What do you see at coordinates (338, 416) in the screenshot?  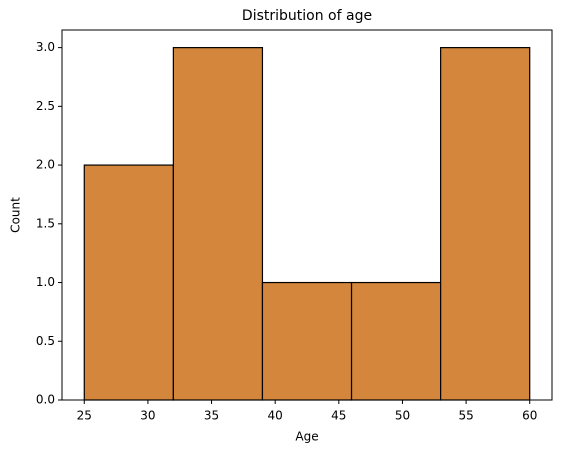 I see `x-tick-label: 45` at bounding box center [338, 416].